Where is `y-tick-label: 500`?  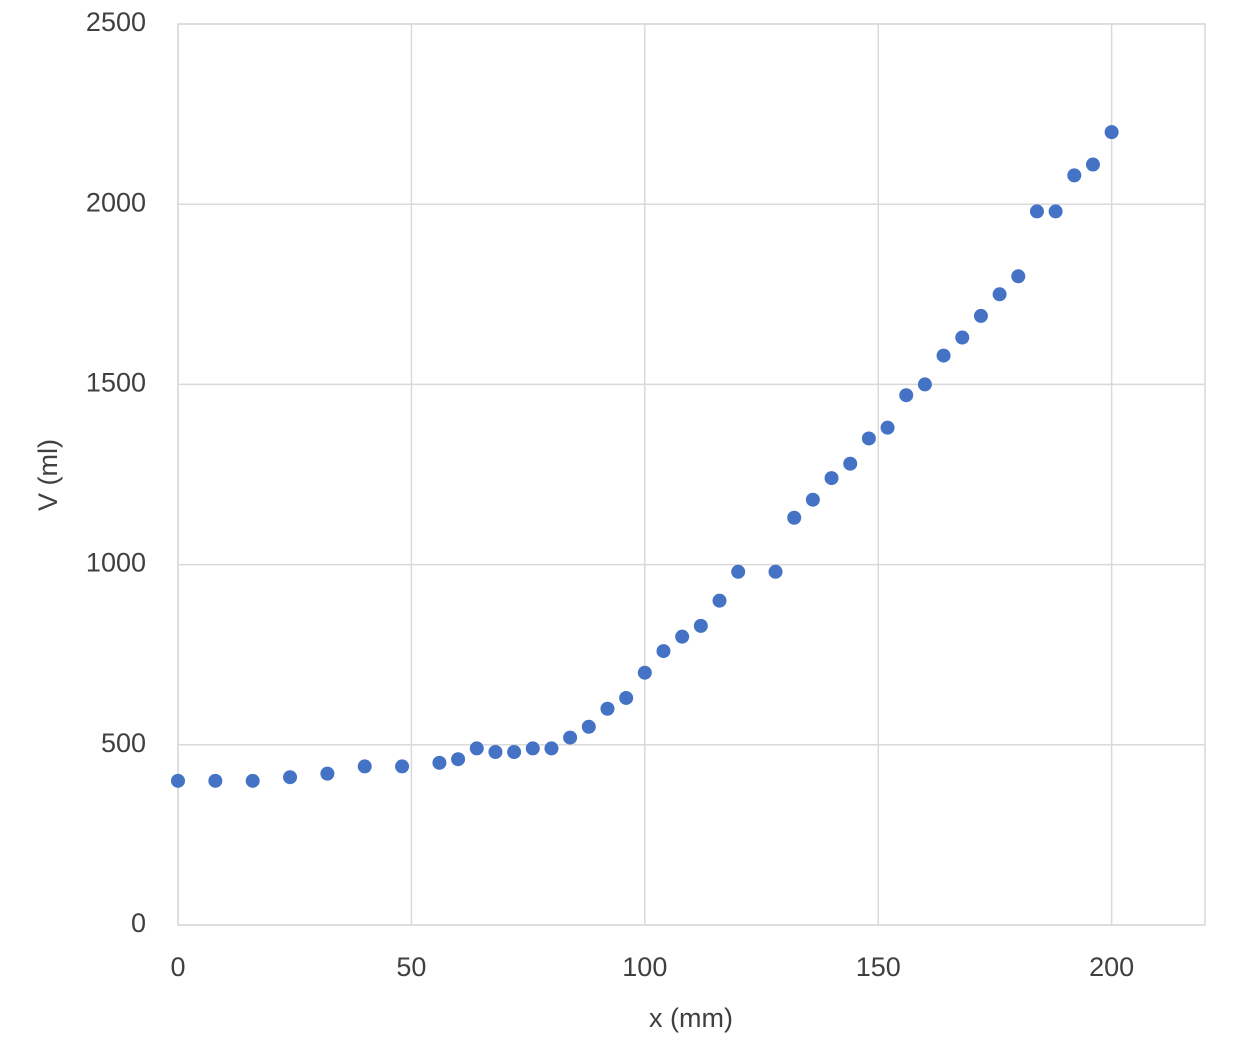 y-tick-label: 500 is located at coordinates (123, 743).